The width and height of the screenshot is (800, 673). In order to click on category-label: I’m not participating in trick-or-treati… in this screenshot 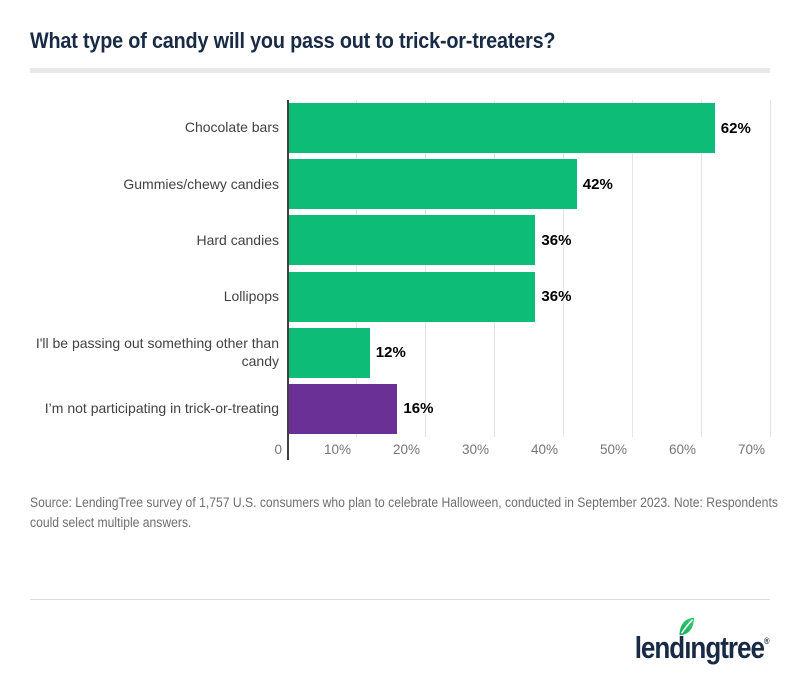, I will do `click(161, 408)`.